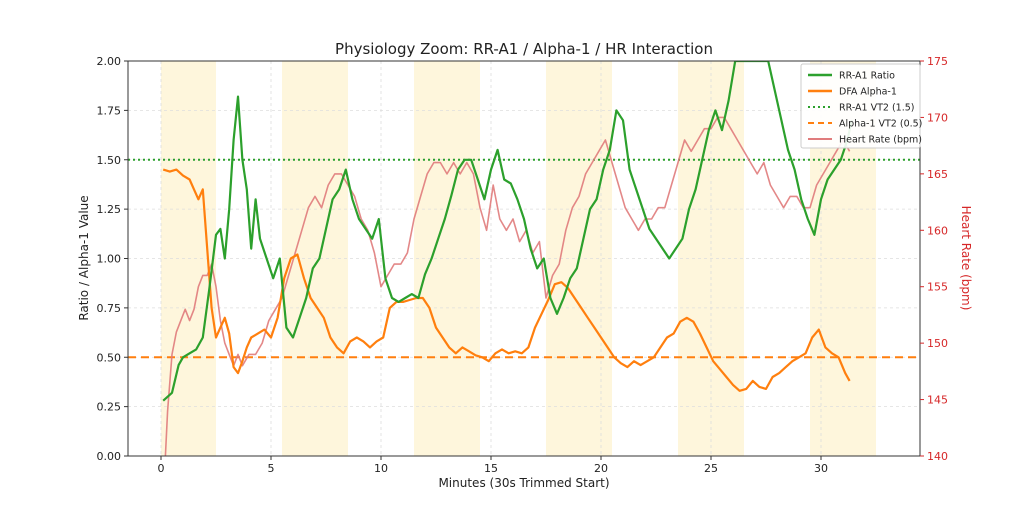 The image size is (1024, 512). Describe the element at coordinates (937, 343) in the screenshot. I see `y-right-tick-label-2: 150` at that location.